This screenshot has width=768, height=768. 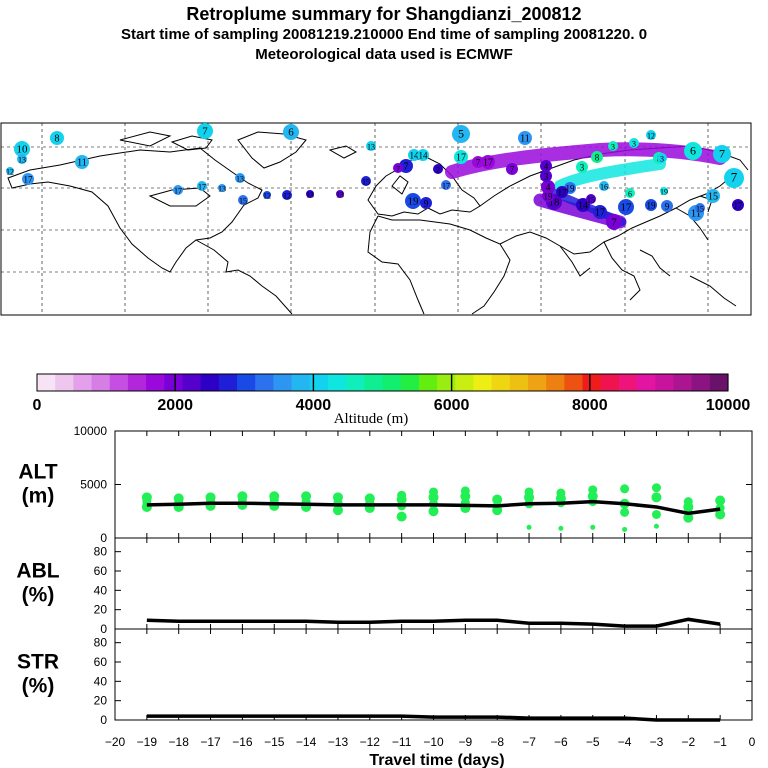 I want to click on alt-median-line, so click(x=433, y=507).